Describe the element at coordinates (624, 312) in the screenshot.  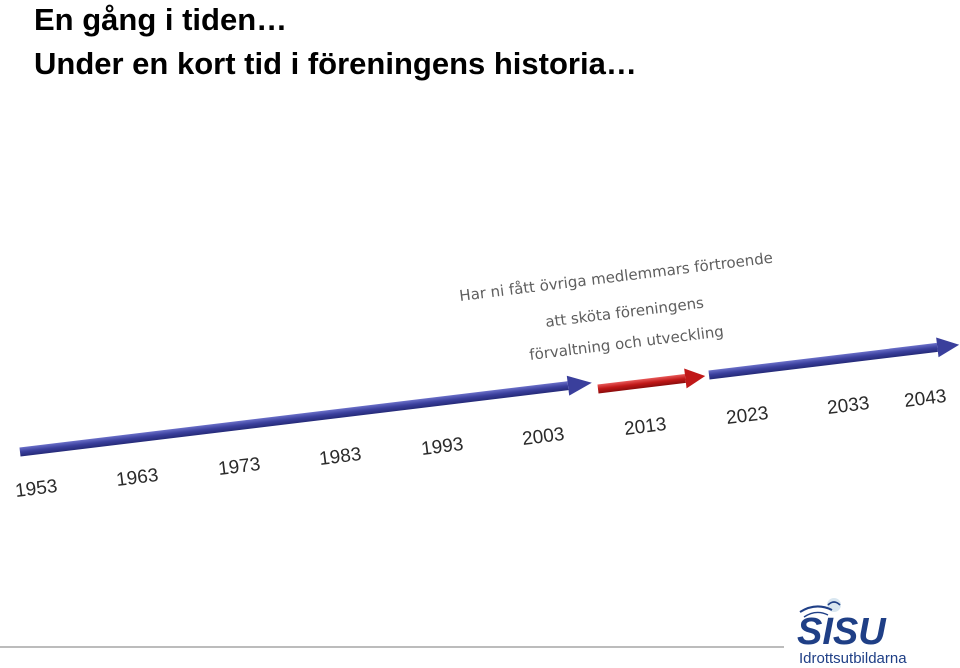
I see `slogan-line-2: att sköta föreningens` at that location.